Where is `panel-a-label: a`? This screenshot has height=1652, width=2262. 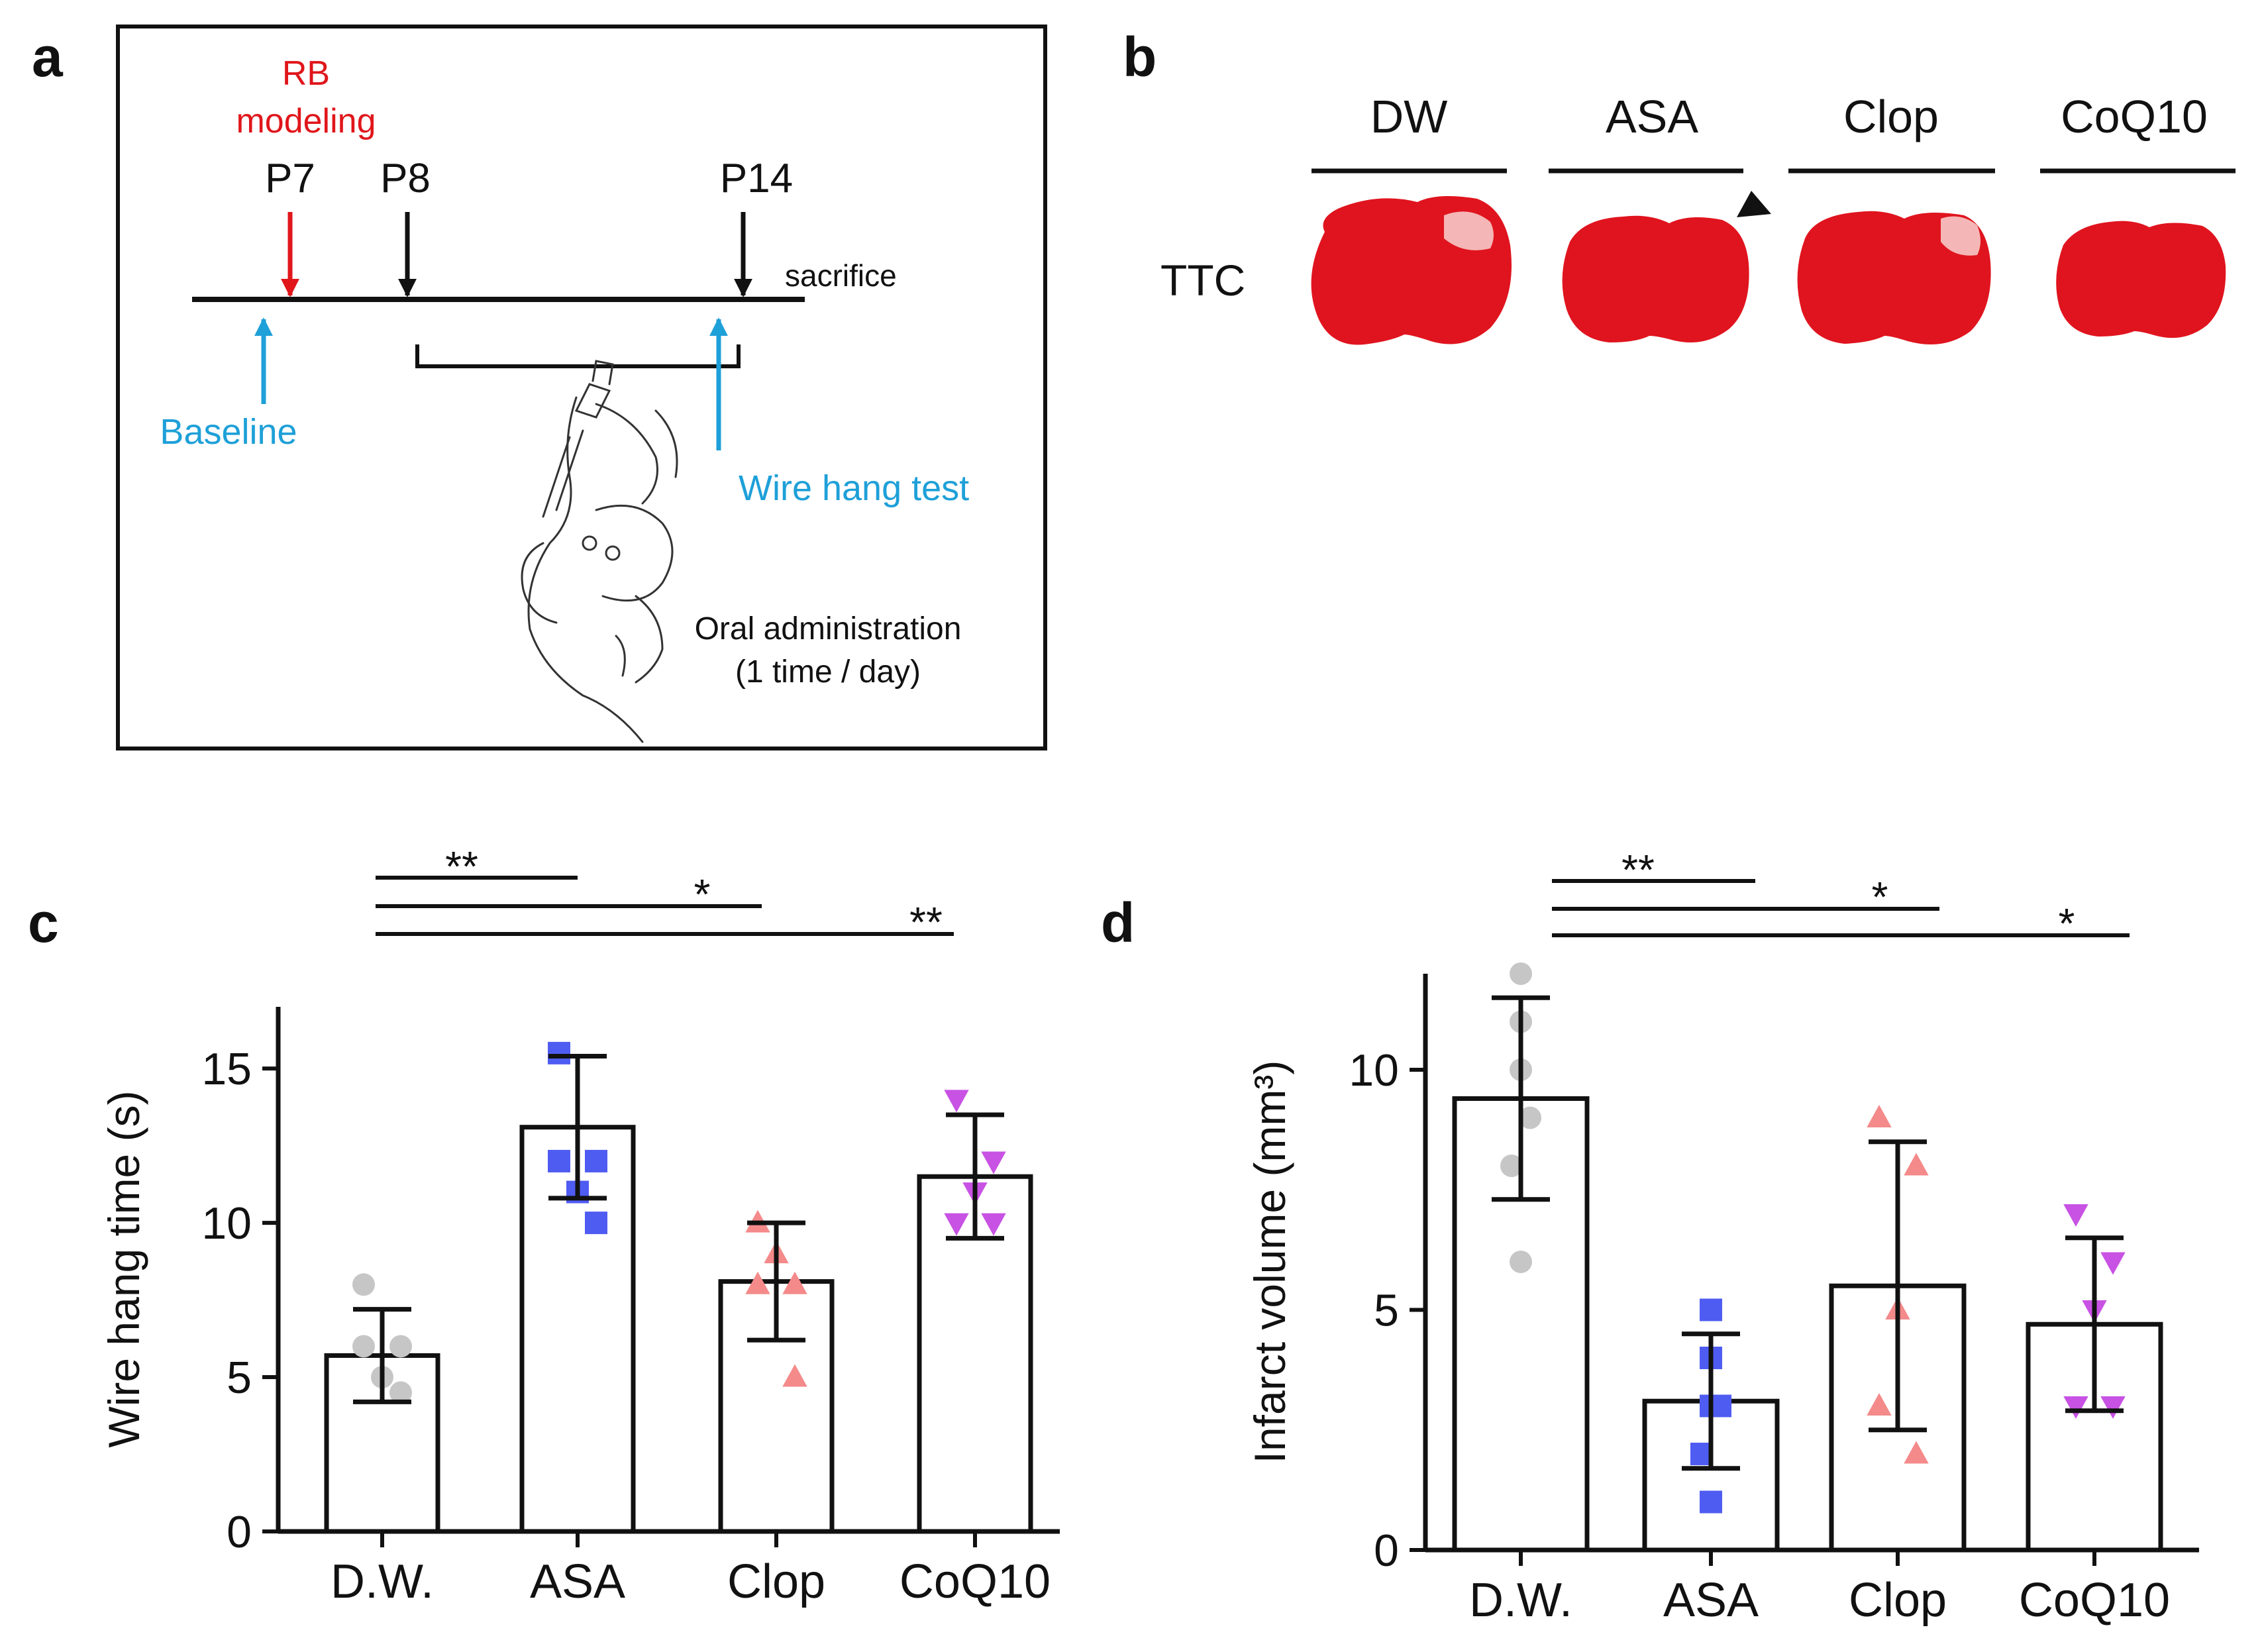 panel-a-label: a is located at coordinates (48, 57).